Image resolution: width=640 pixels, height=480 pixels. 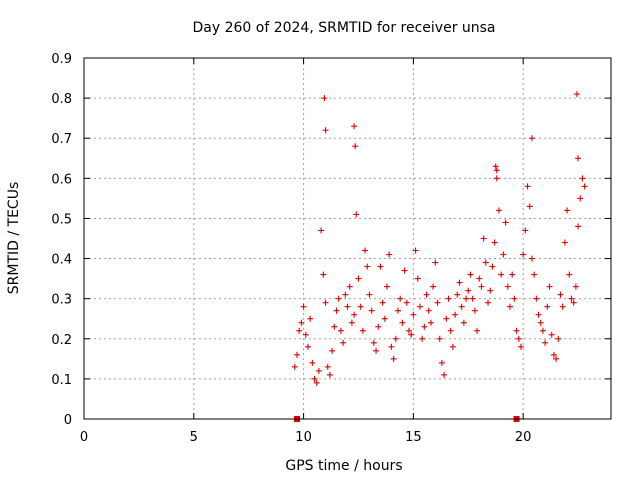 I want to click on y-tick-label: 0.4, so click(x=61, y=260).